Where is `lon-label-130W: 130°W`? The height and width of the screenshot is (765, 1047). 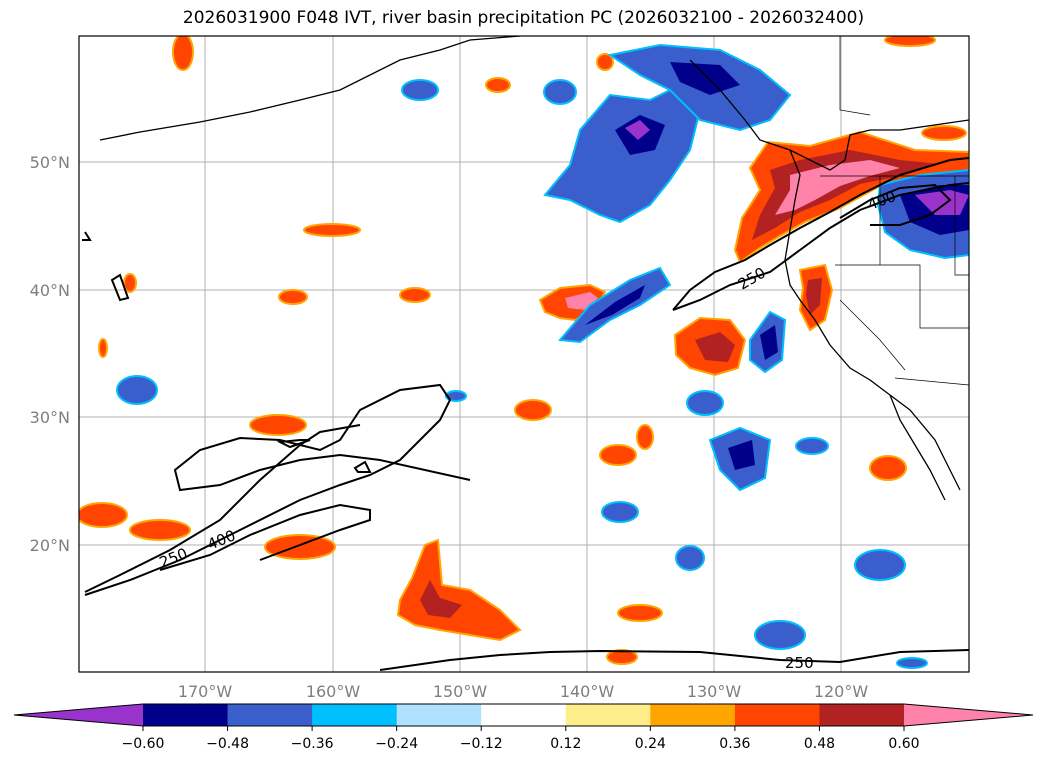 lon-label-130W: 130°W is located at coordinates (714, 691).